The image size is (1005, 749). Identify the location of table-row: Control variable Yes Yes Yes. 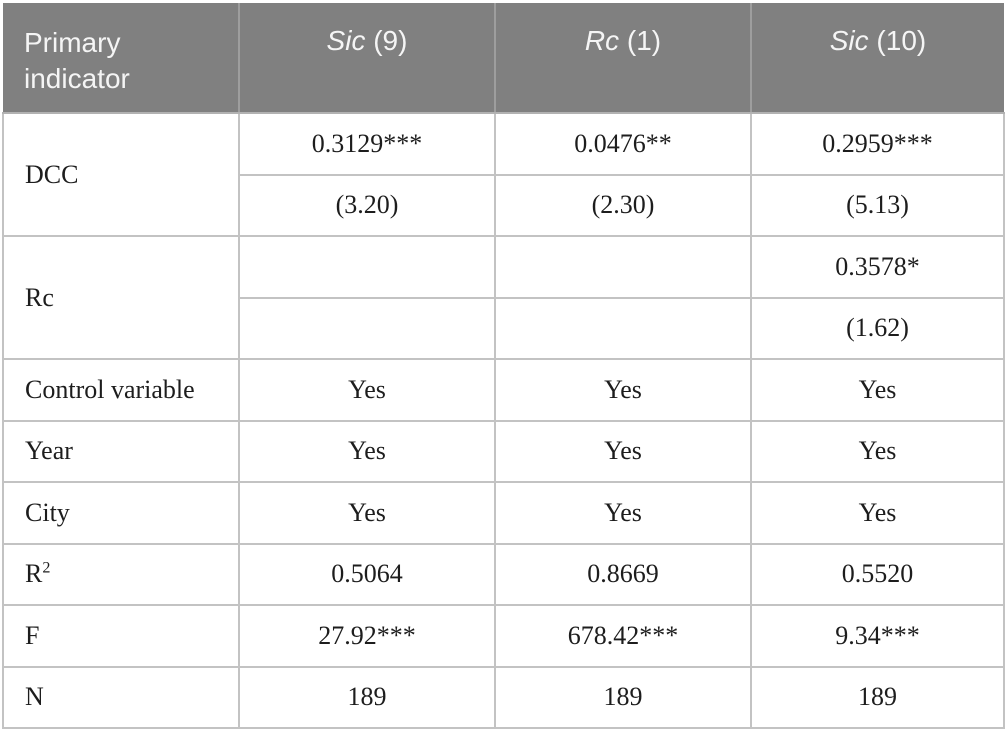
(503, 390).